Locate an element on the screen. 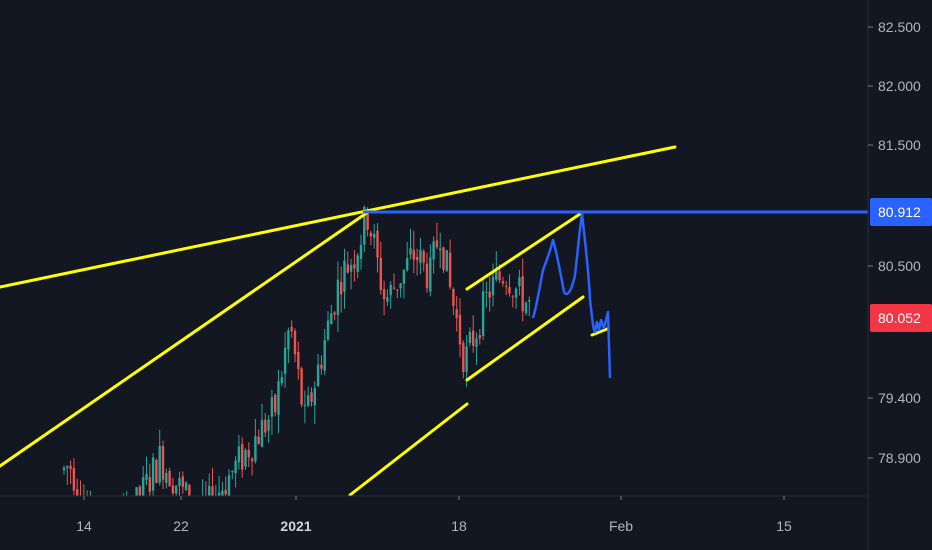 This screenshot has height=550, width=932. price-tick-label: 80.500 is located at coordinates (899, 266).